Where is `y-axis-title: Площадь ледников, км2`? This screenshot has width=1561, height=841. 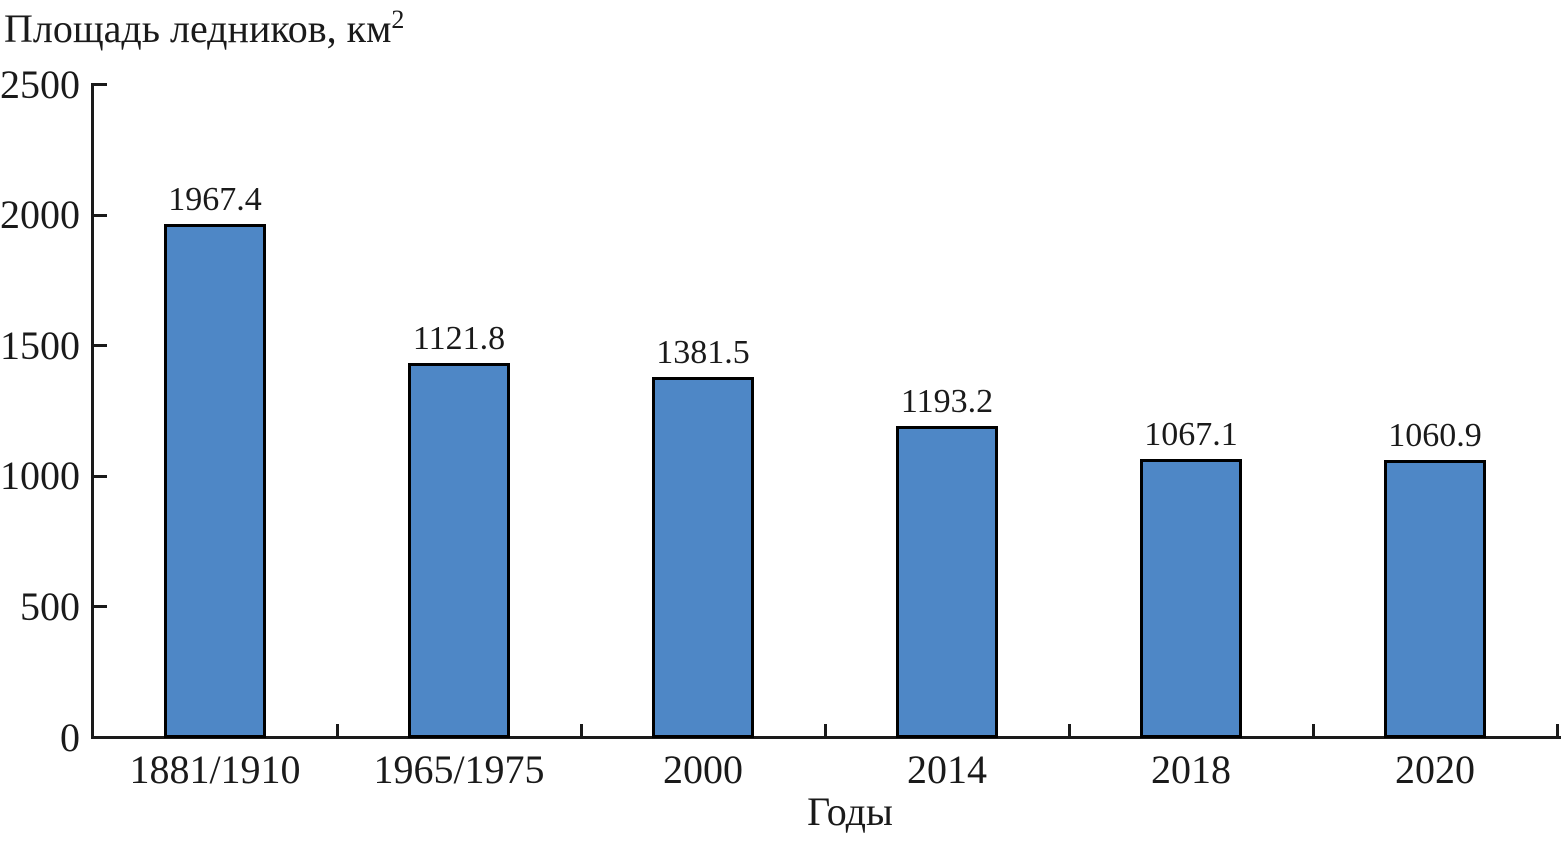
y-axis-title: Площадь ледников, км2 is located at coordinates (204, 29).